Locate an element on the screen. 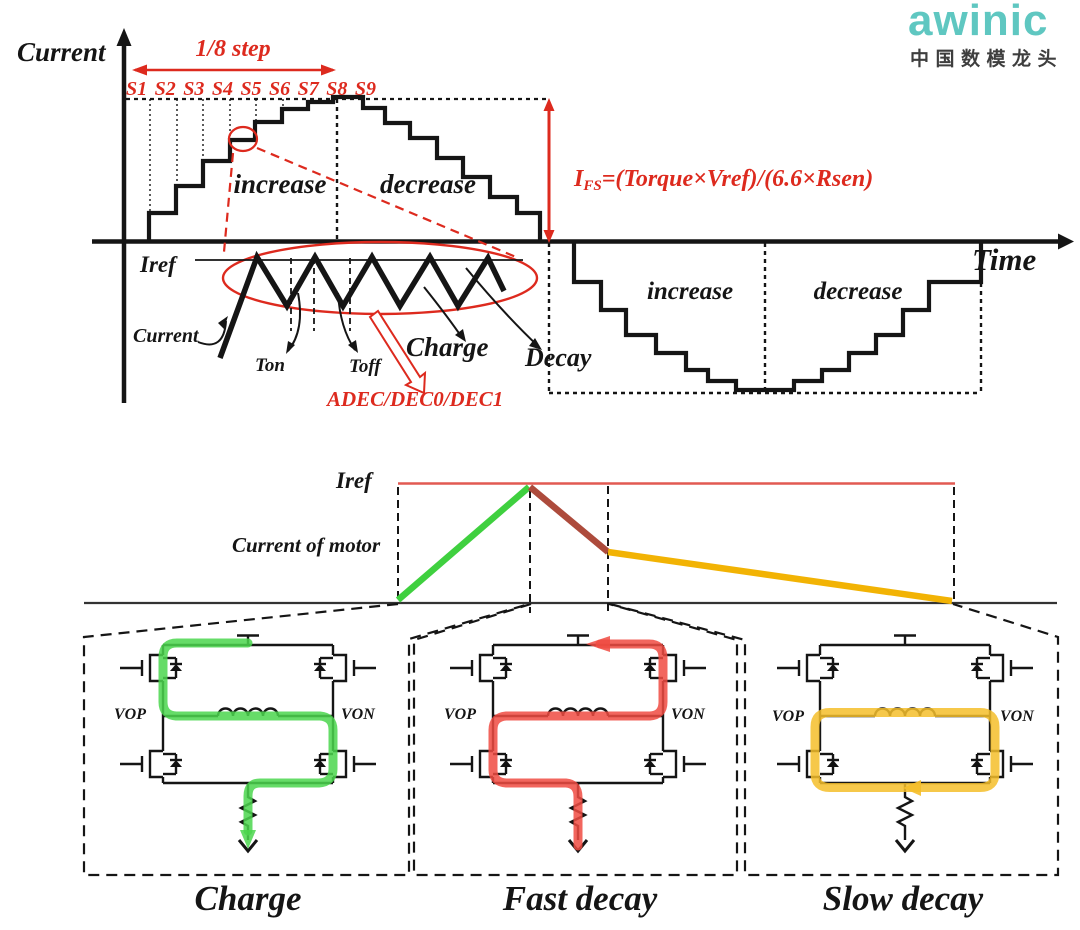 This screenshot has height=930, width=1080. increase-label-top: increase is located at coordinates (280, 184).